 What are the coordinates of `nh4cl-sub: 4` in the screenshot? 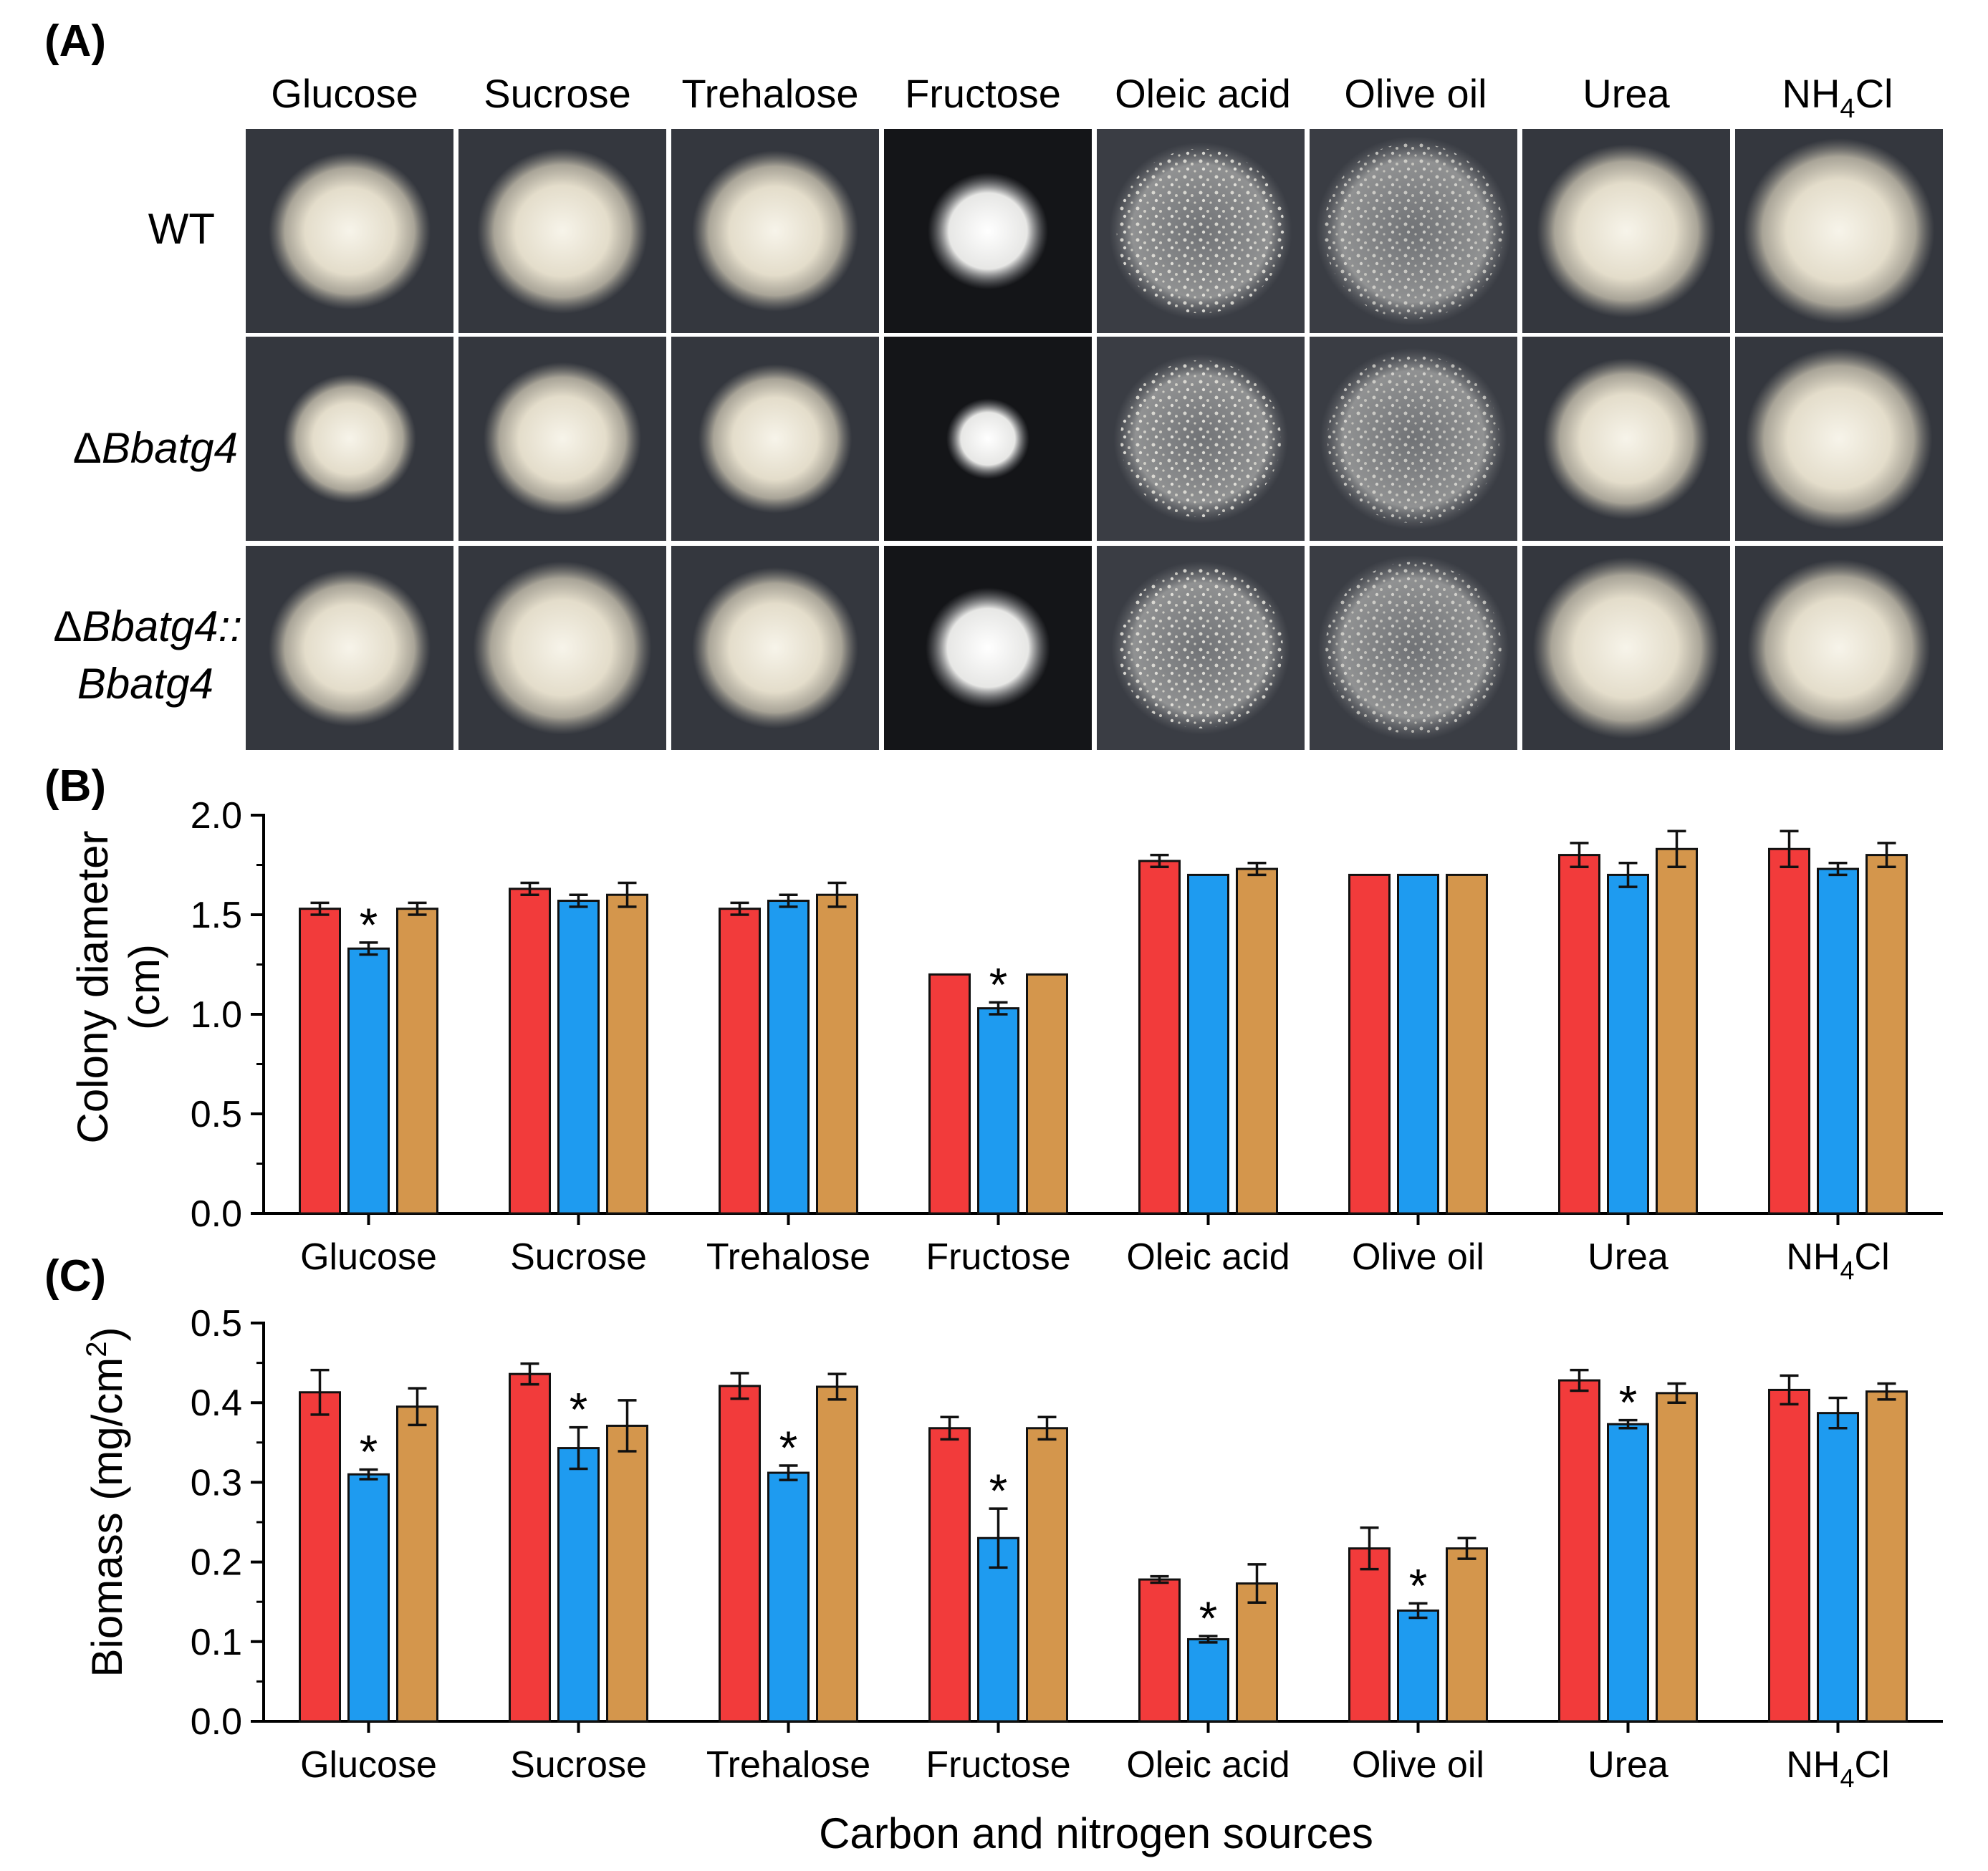 It's located at (1847, 109).